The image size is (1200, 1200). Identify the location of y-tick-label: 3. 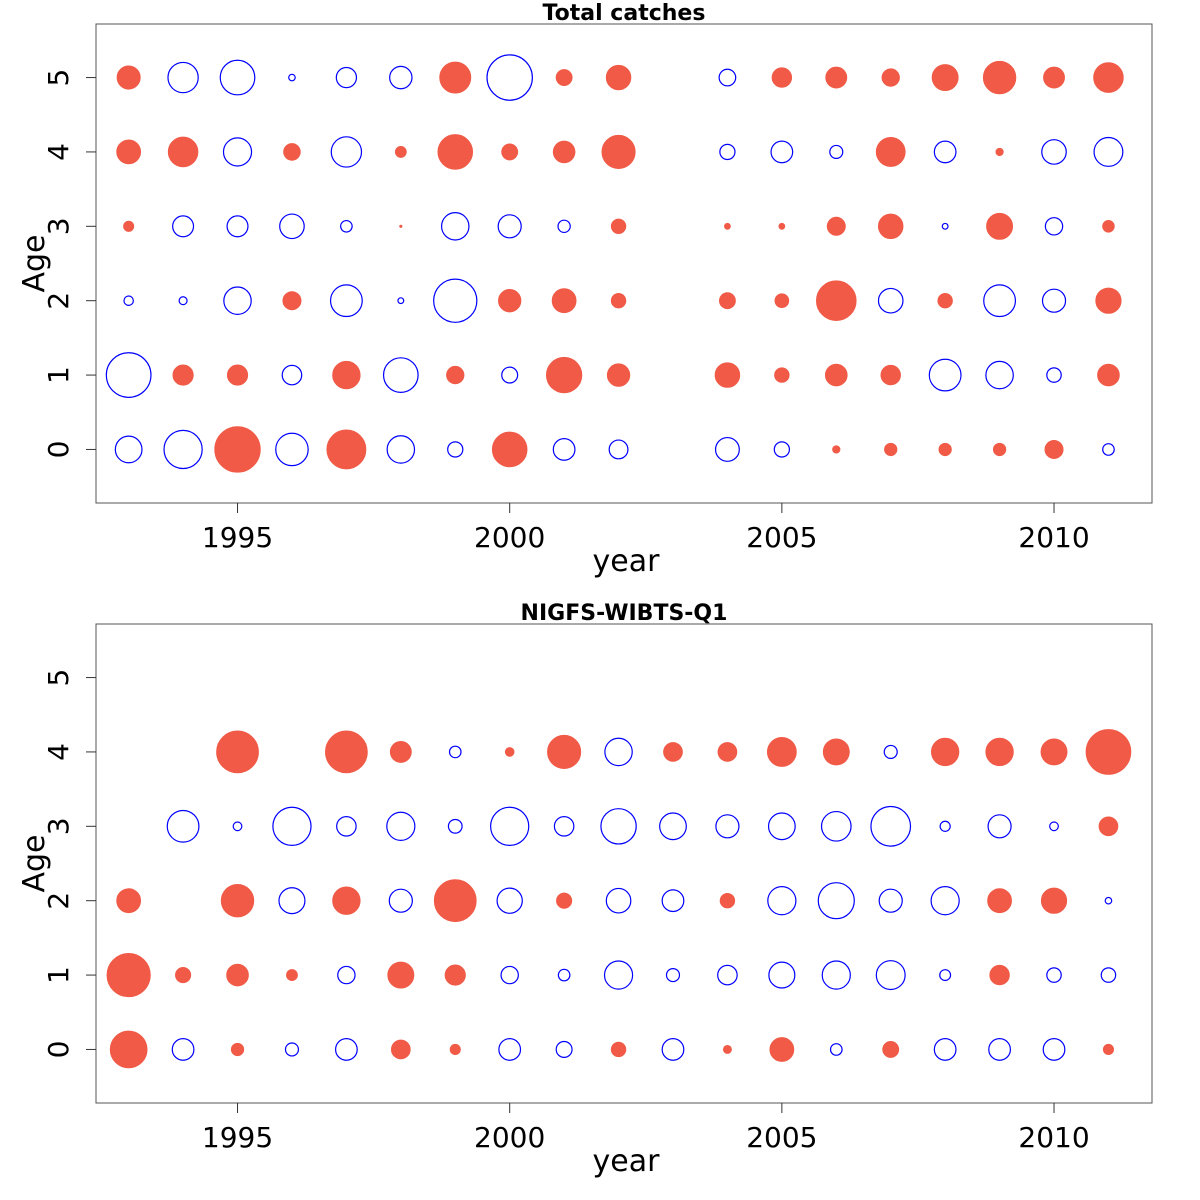
(58, 226).